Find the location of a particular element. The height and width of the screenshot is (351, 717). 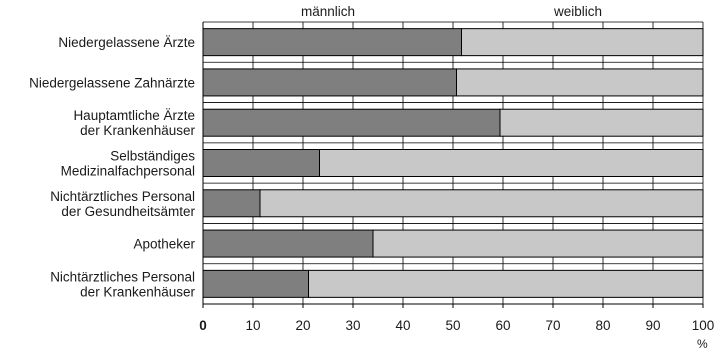

x-tick-label: 100 is located at coordinates (703, 325).